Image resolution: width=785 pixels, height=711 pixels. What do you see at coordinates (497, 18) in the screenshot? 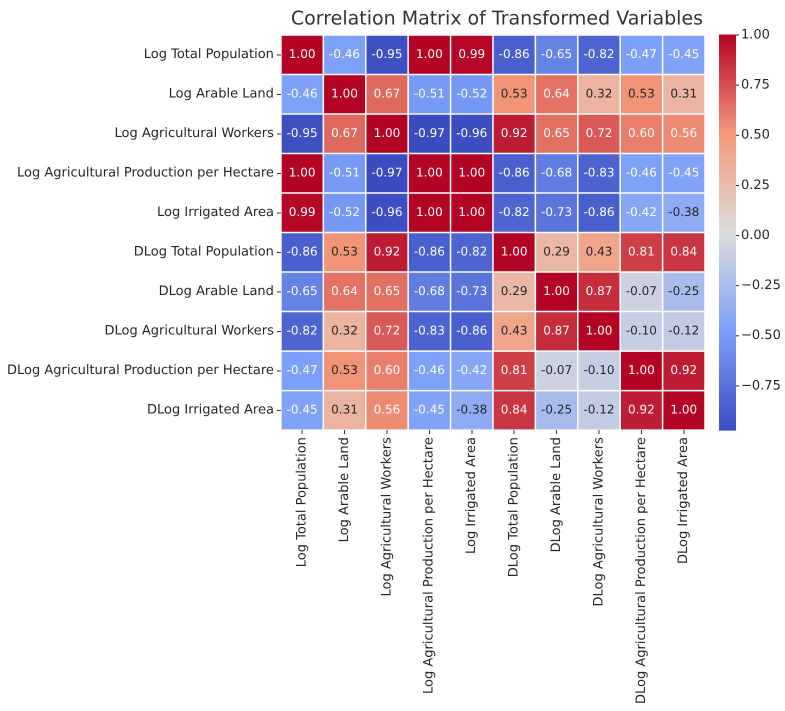
I see `chart-title: Correlation Matrix of Transformed Variables` at bounding box center [497, 18].